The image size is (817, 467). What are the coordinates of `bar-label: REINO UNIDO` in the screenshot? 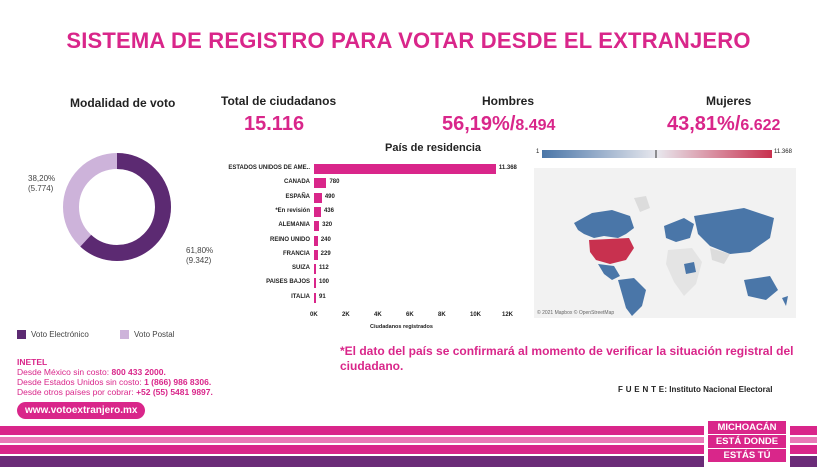 It's located at (289, 239).